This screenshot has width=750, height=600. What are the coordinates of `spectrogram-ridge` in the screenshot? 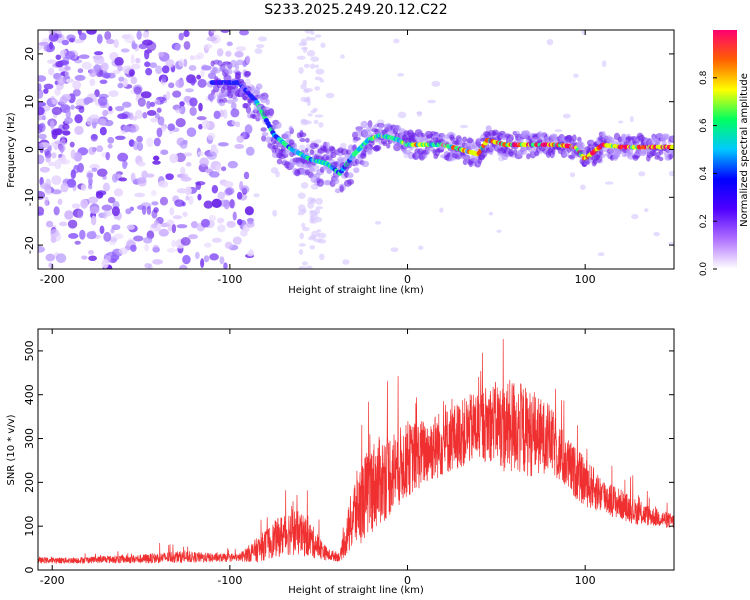 It's located at (440, 126).